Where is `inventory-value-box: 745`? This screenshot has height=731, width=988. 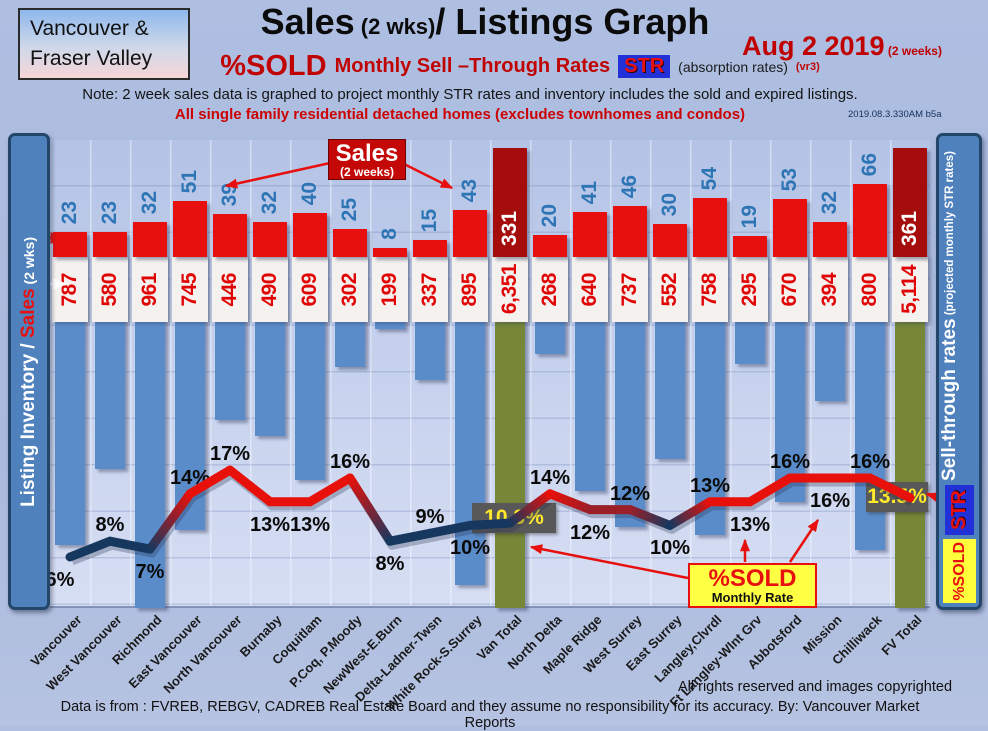 inventory-value-box: 745 is located at coordinates (190, 289).